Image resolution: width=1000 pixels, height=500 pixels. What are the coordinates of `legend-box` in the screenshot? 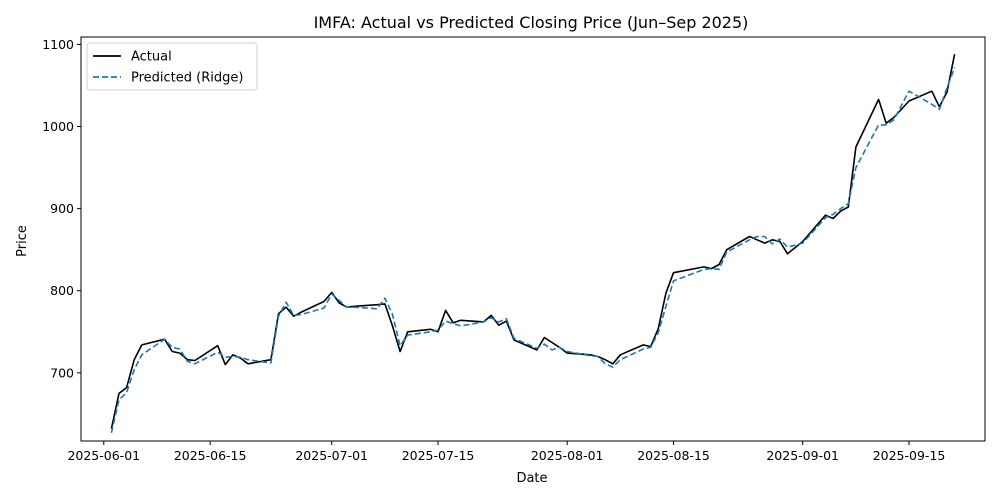 It's located at (172, 66).